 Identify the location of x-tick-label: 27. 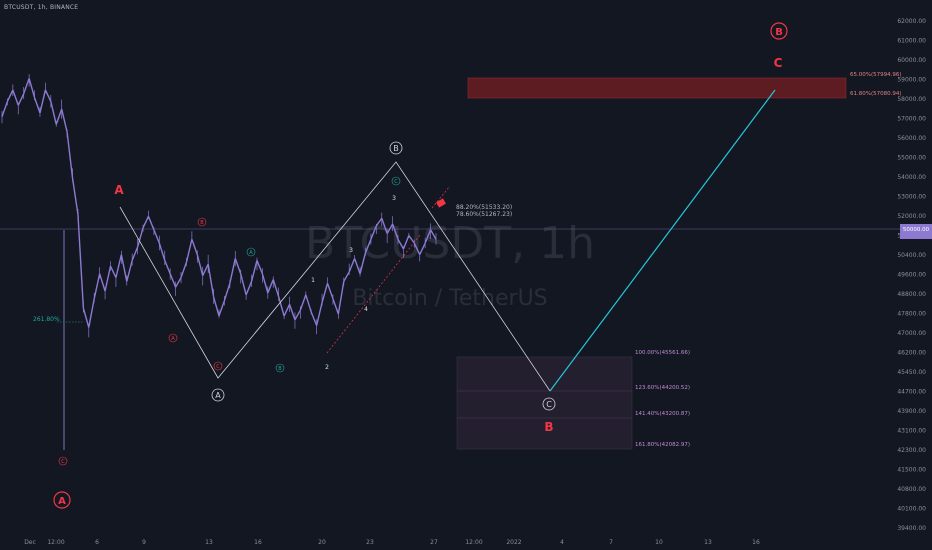
(434, 542).